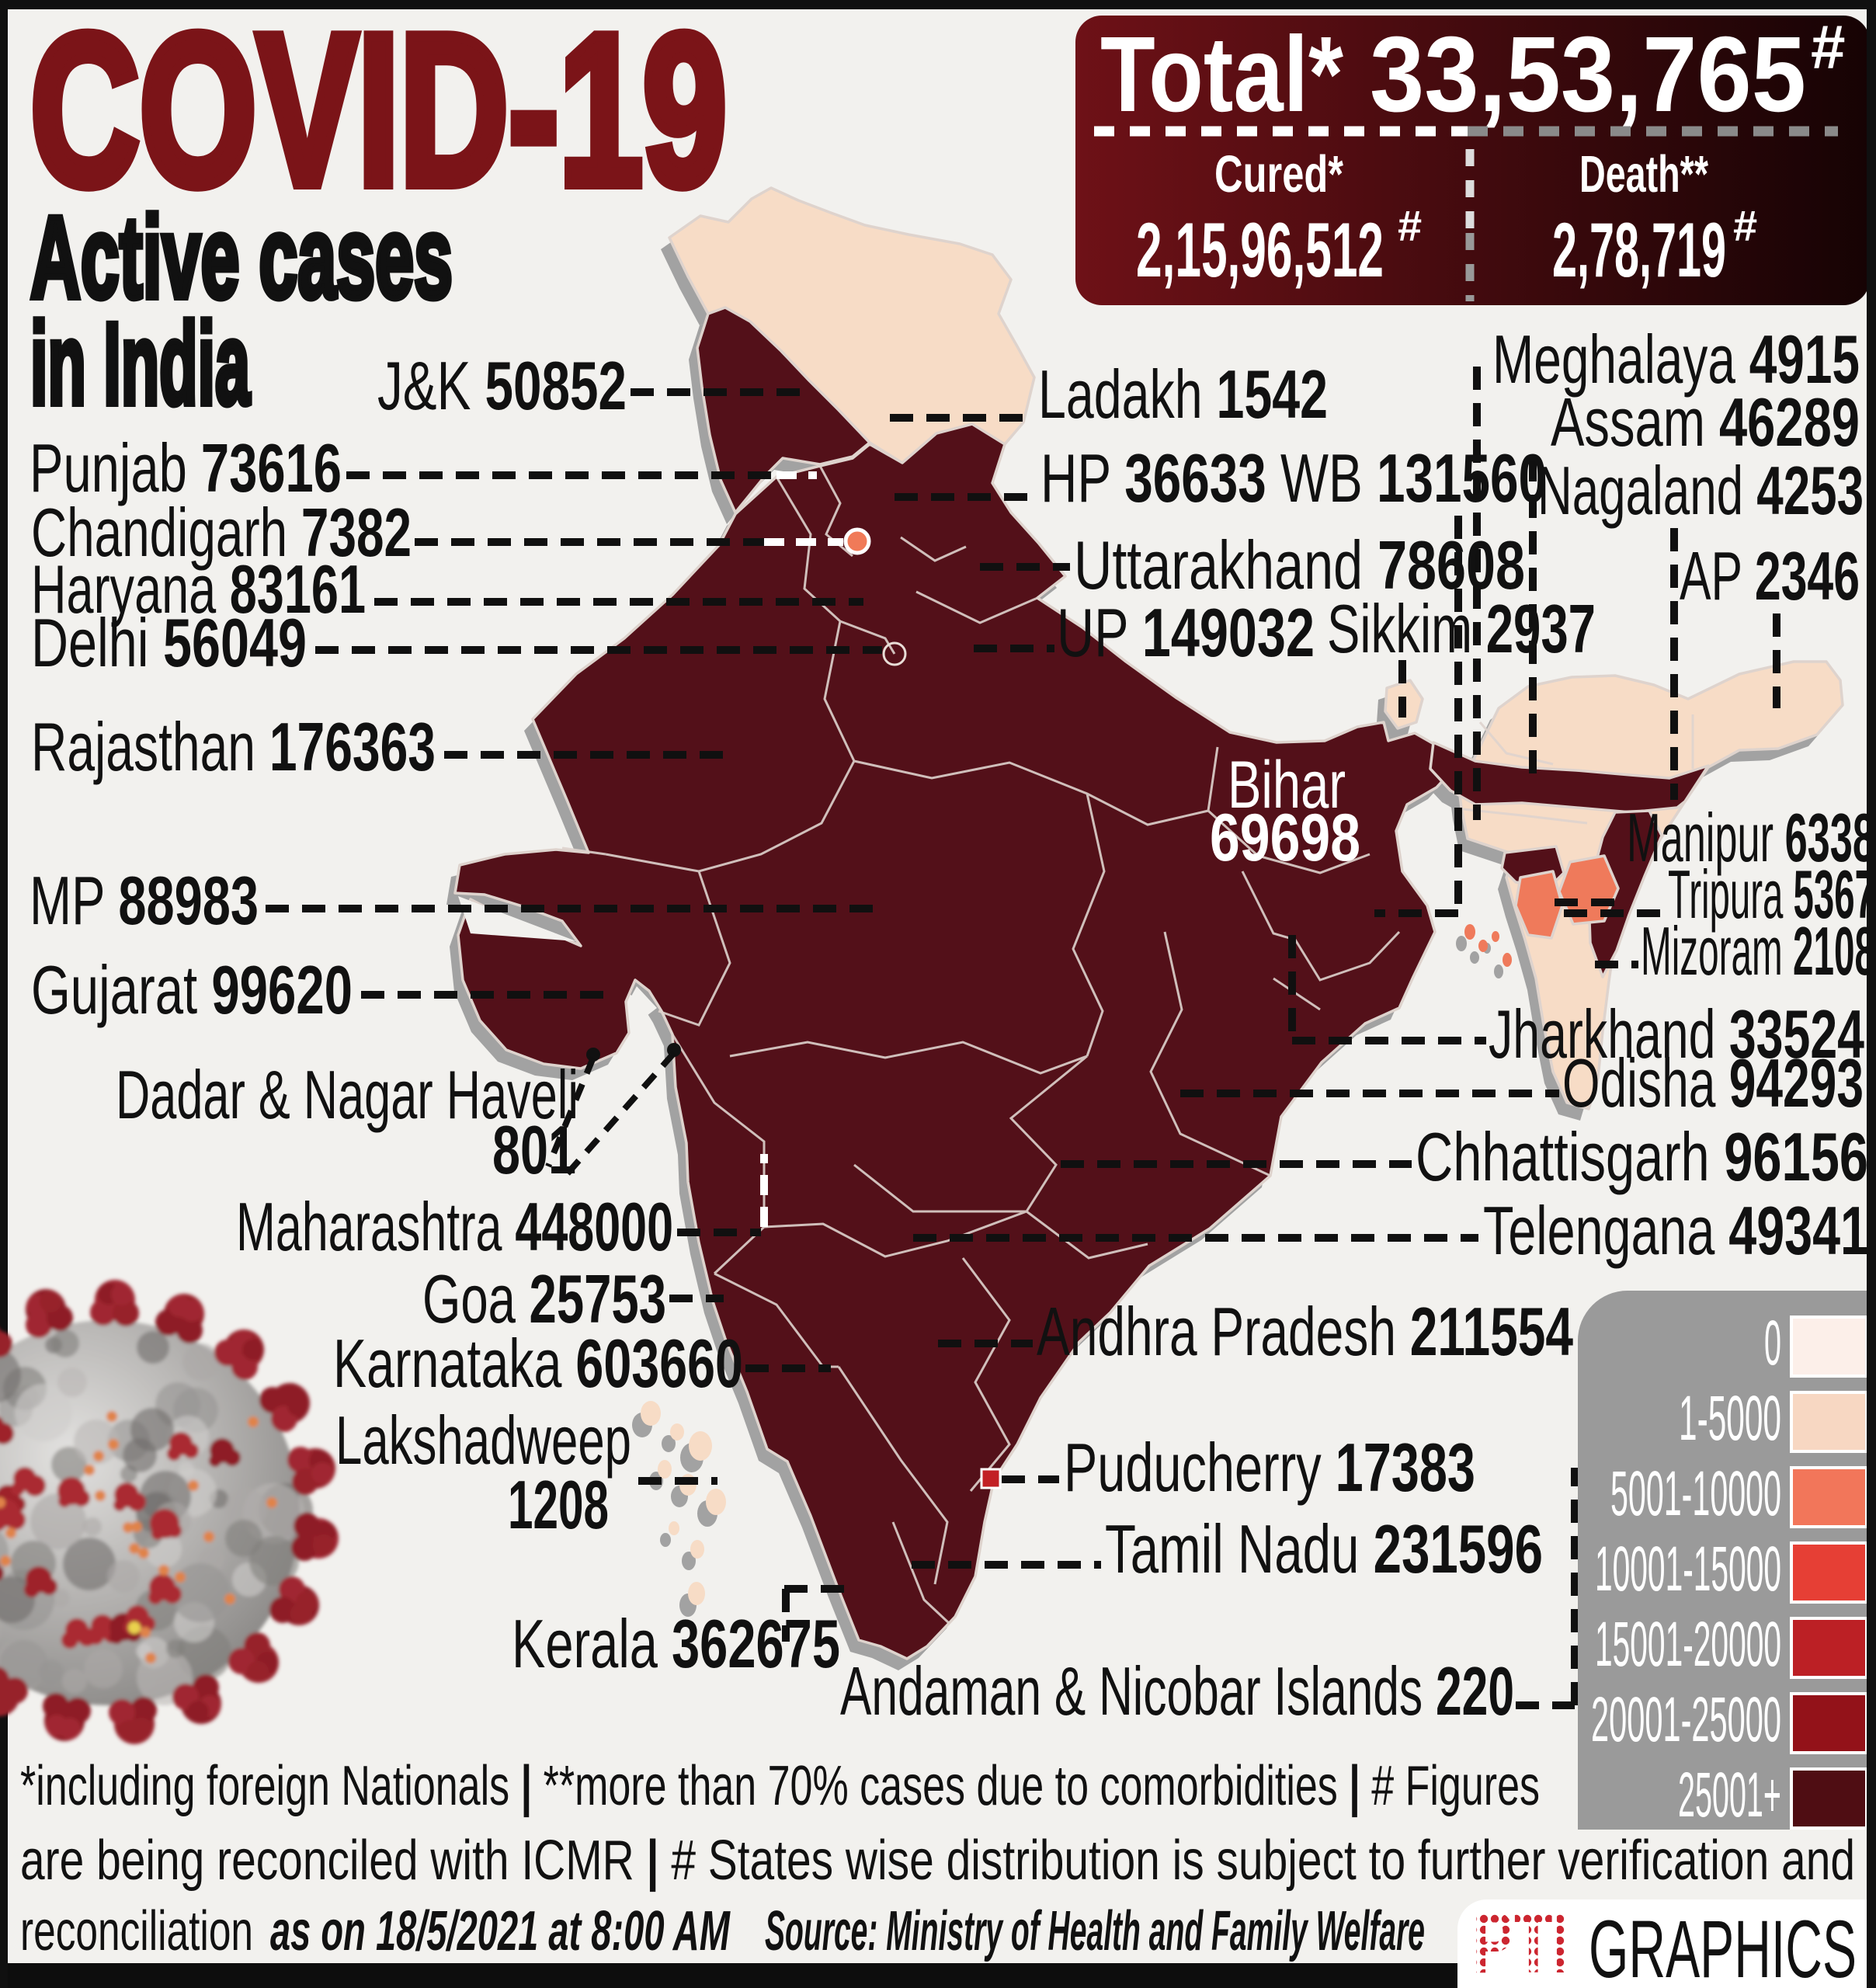 This screenshot has height=1988, width=1876. Describe the element at coordinates (1279, 174) in the screenshot. I see `svg-text: Cured*` at that location.